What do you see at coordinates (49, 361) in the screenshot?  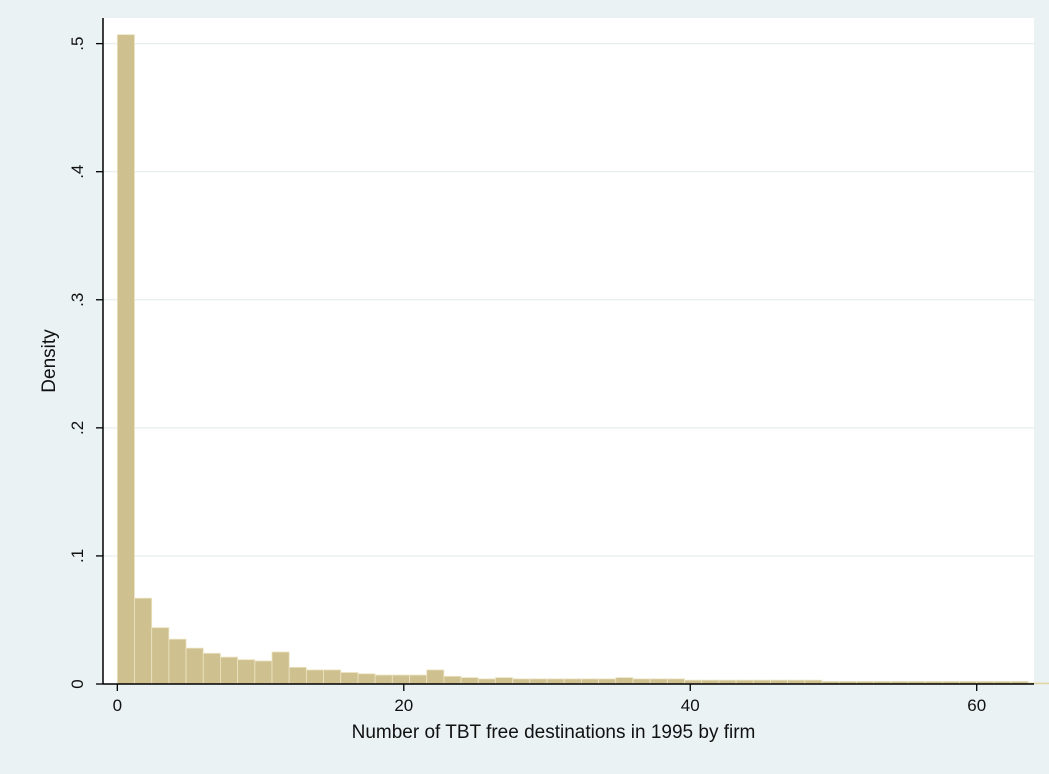 I see `y-axis-title: Density` at bounding box center [49, 361].